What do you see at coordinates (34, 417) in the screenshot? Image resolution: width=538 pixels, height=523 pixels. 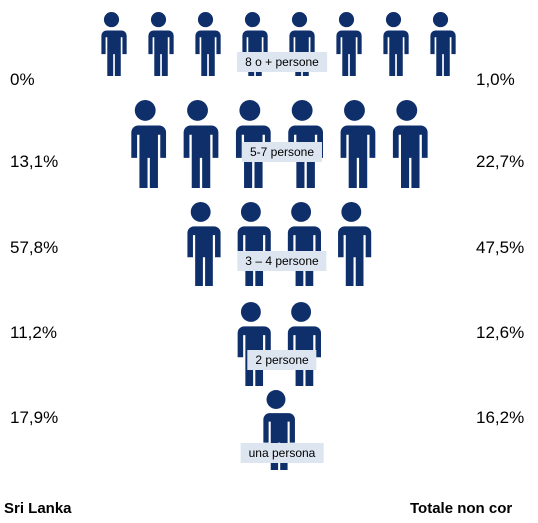 I see `left-value: 17,9%` at bounding box center [34, 417].